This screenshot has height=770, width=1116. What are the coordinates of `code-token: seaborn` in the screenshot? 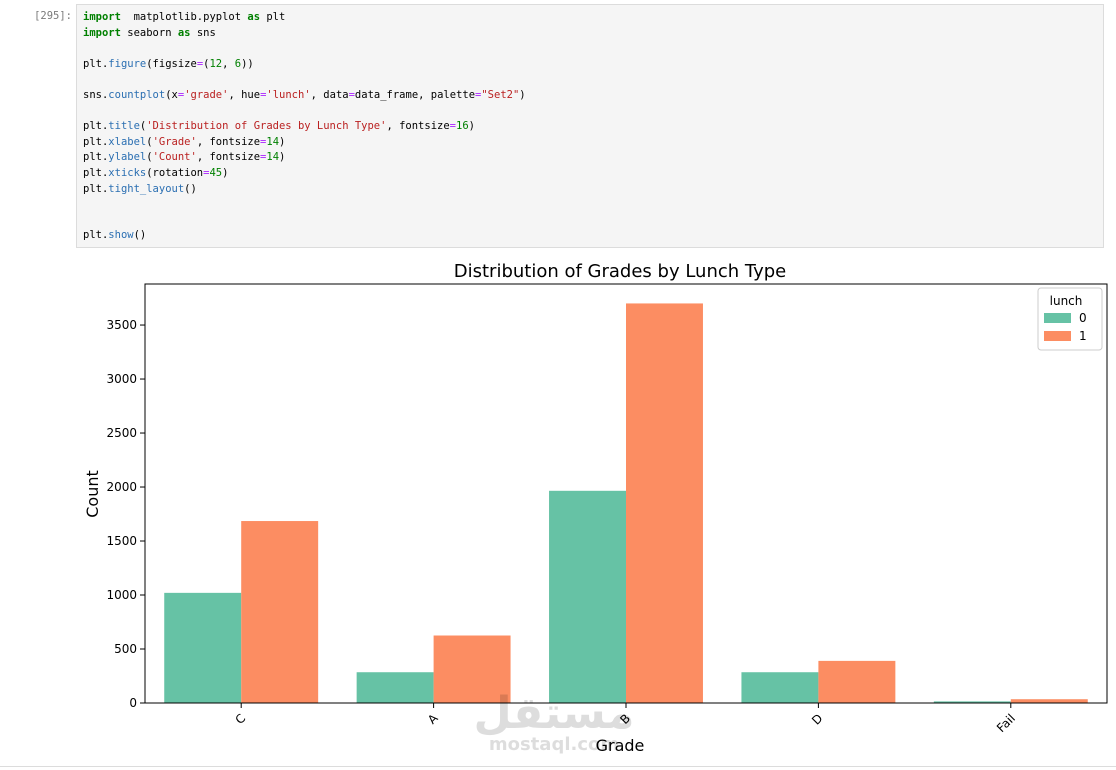 It's located at (149, 32).